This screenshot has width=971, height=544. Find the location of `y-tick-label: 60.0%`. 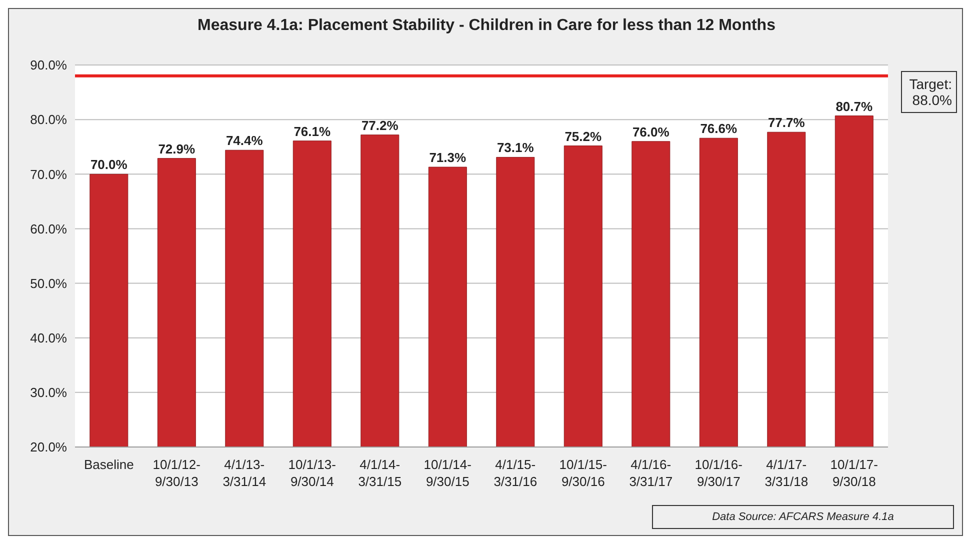

y-tick-label: 60.0% is located at coordinates (49, 228).